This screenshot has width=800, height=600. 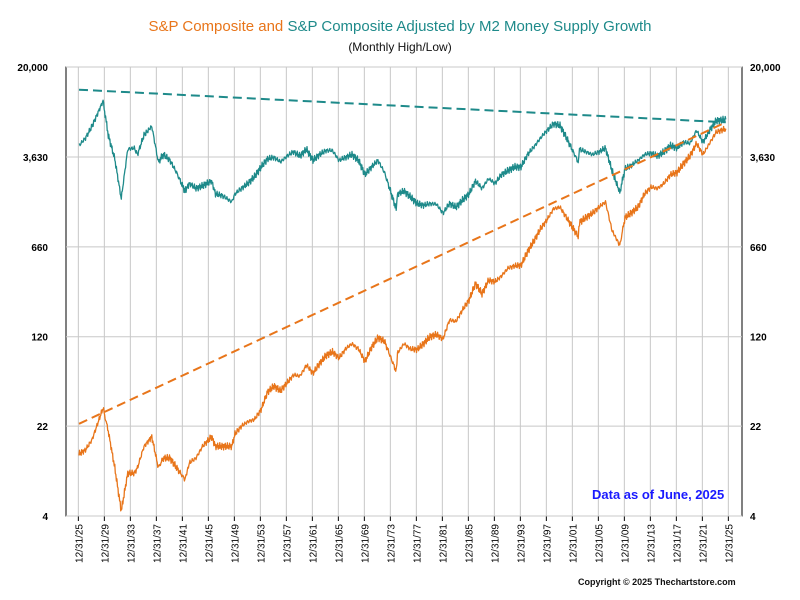 I want to click on x-tick-label: 12/31/41, so click(x=183, y=543).